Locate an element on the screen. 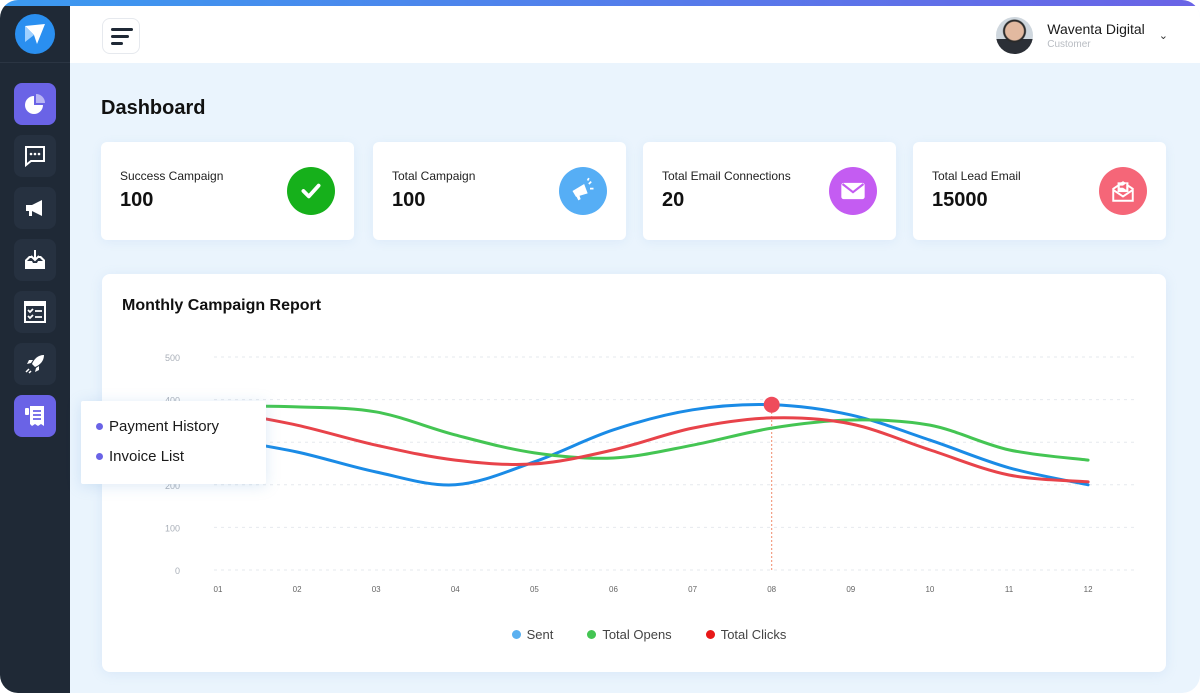  user-menu: Waventa Digital Customer ⌄ is located at coordinates (1082, 35).